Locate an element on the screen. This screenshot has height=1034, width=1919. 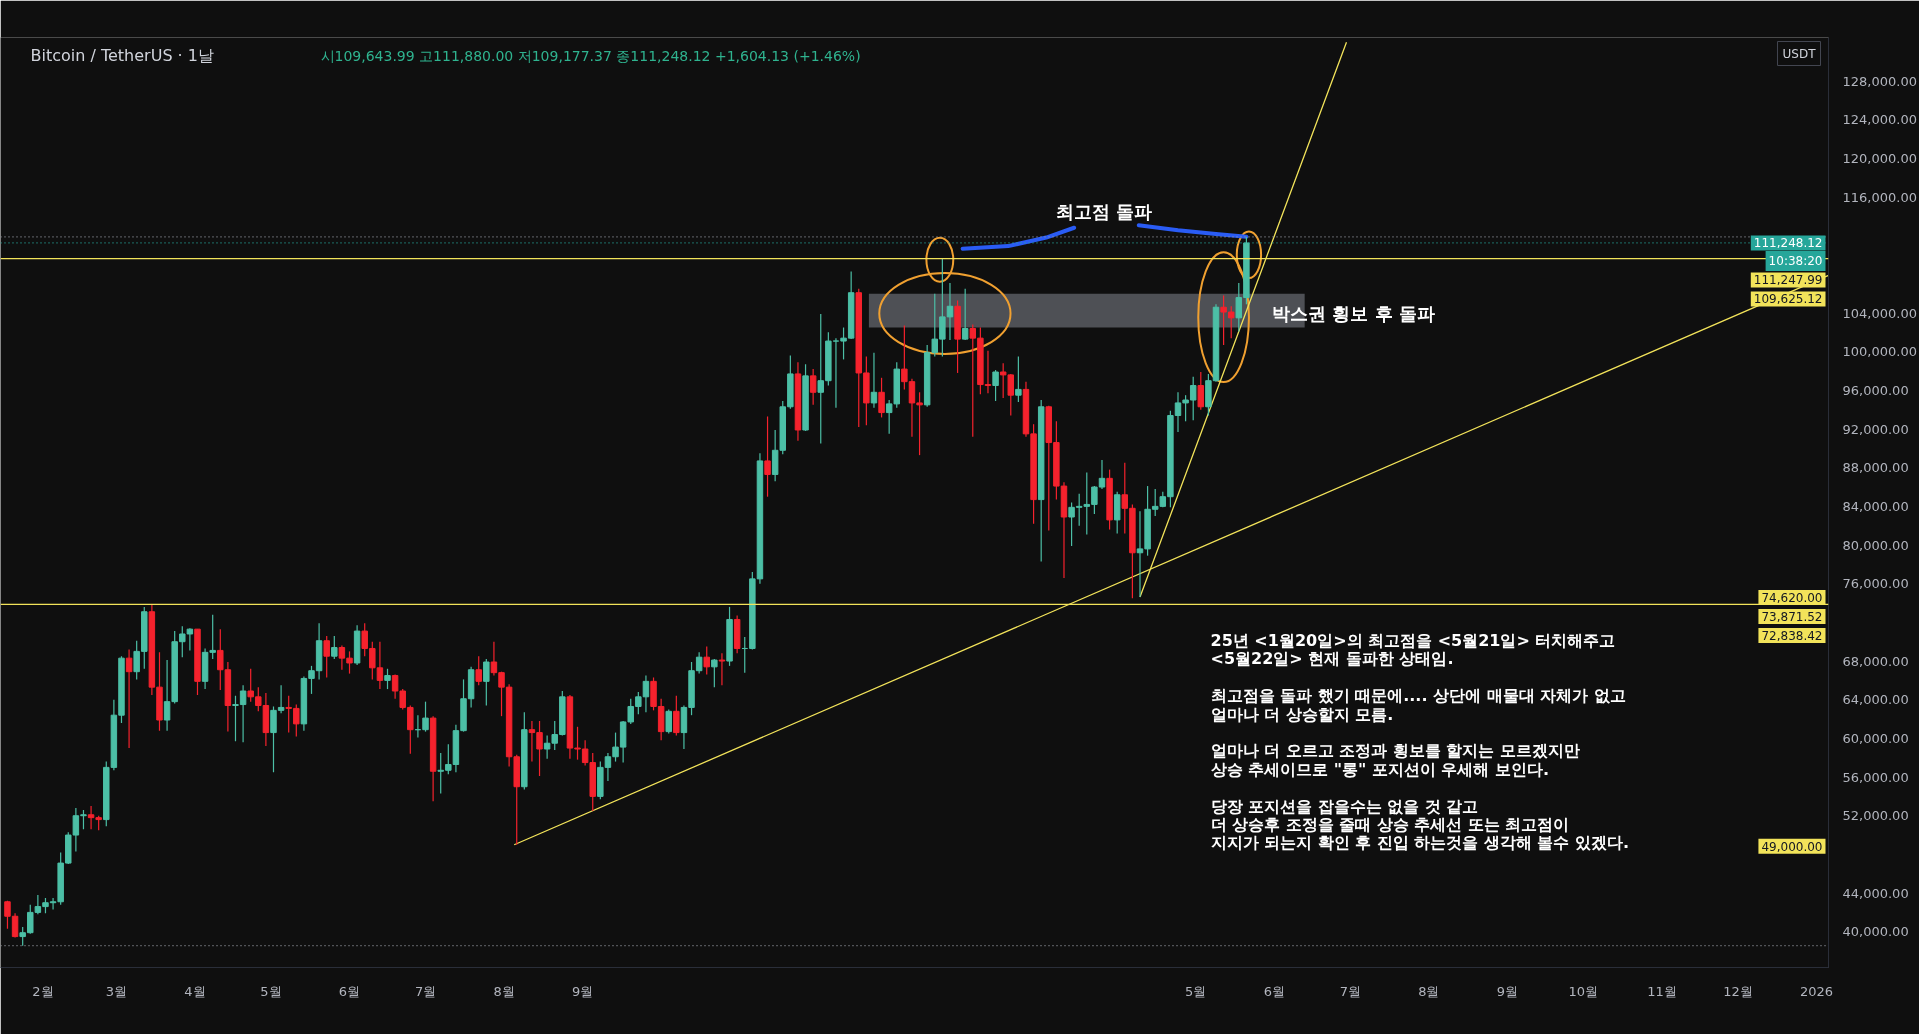
y-tick-label: 84,000.00 is located at coordinates (1875, 506).